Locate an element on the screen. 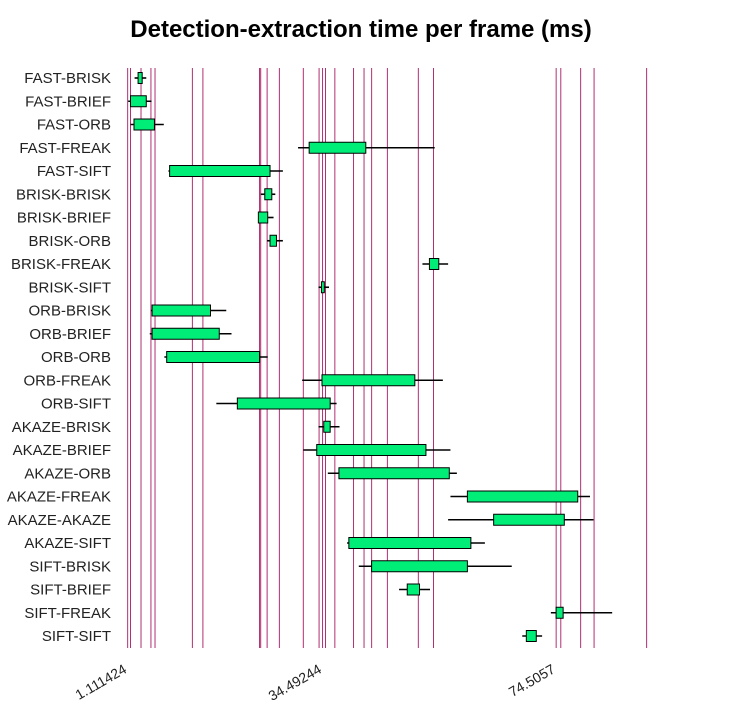 This screenshot has width=750, height=713. category-label: FAST-SIFT is located at coordinates (74, 171).